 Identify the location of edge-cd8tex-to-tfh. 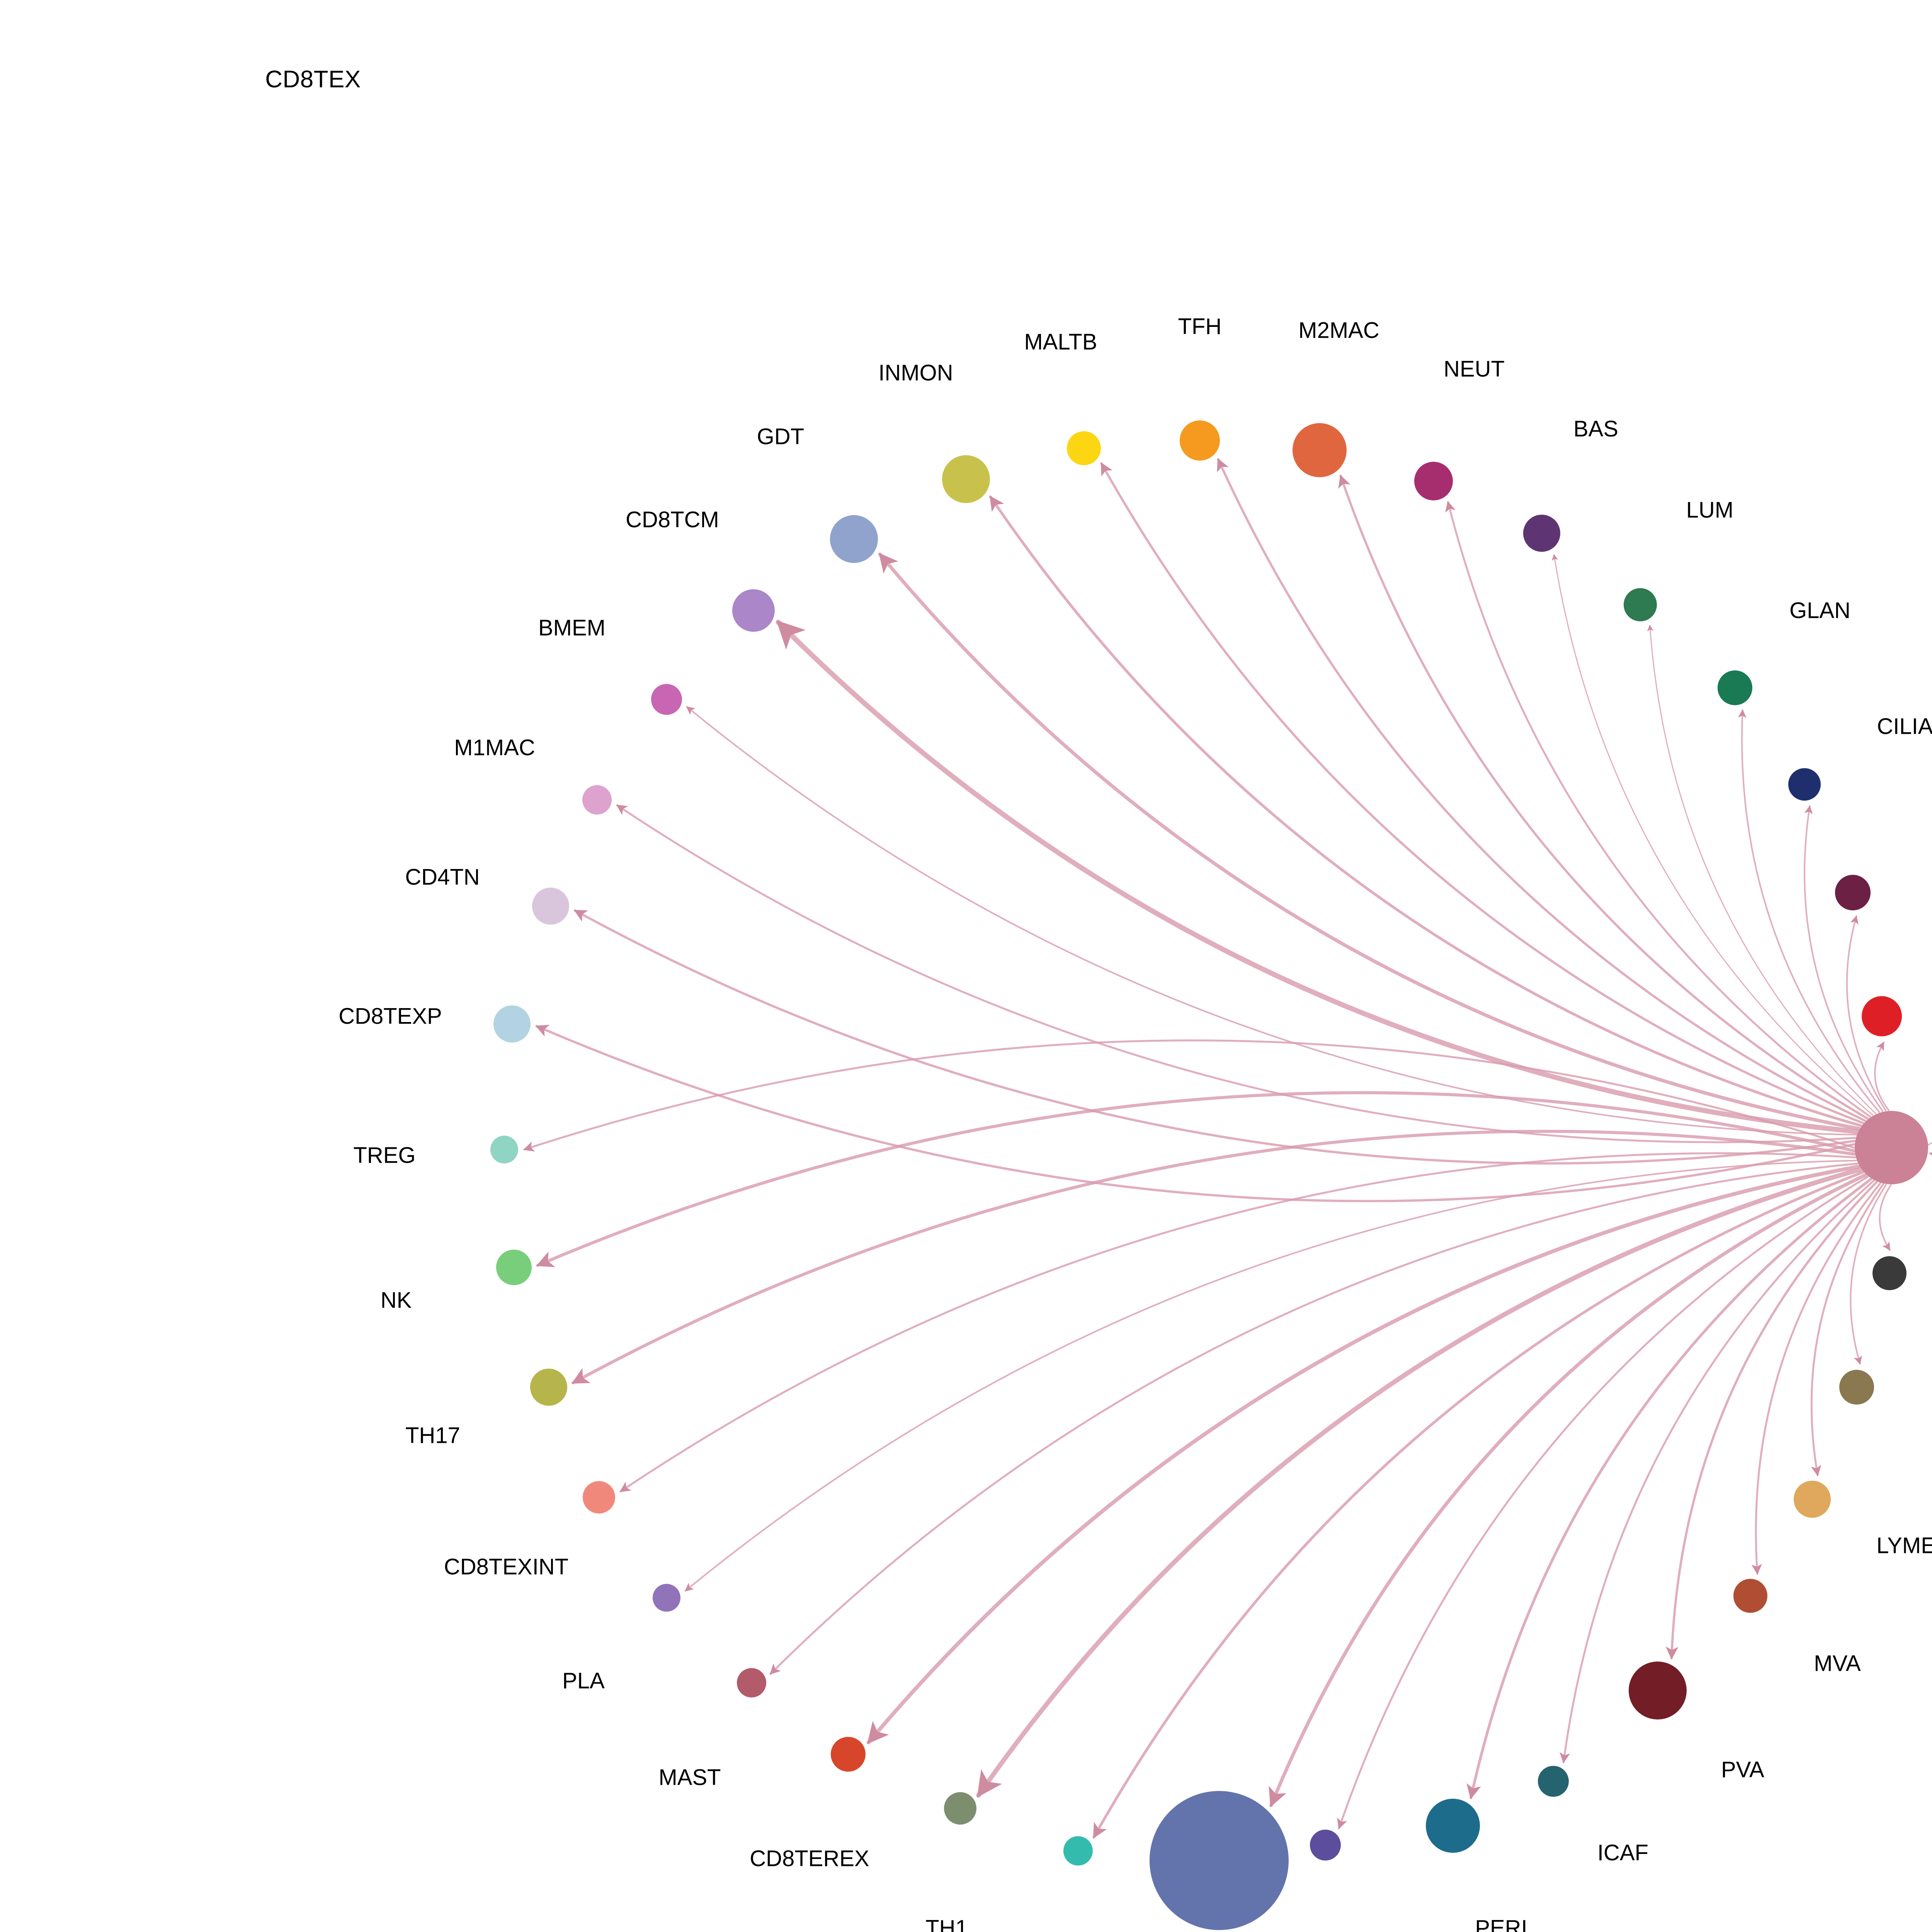
(1542, 790).